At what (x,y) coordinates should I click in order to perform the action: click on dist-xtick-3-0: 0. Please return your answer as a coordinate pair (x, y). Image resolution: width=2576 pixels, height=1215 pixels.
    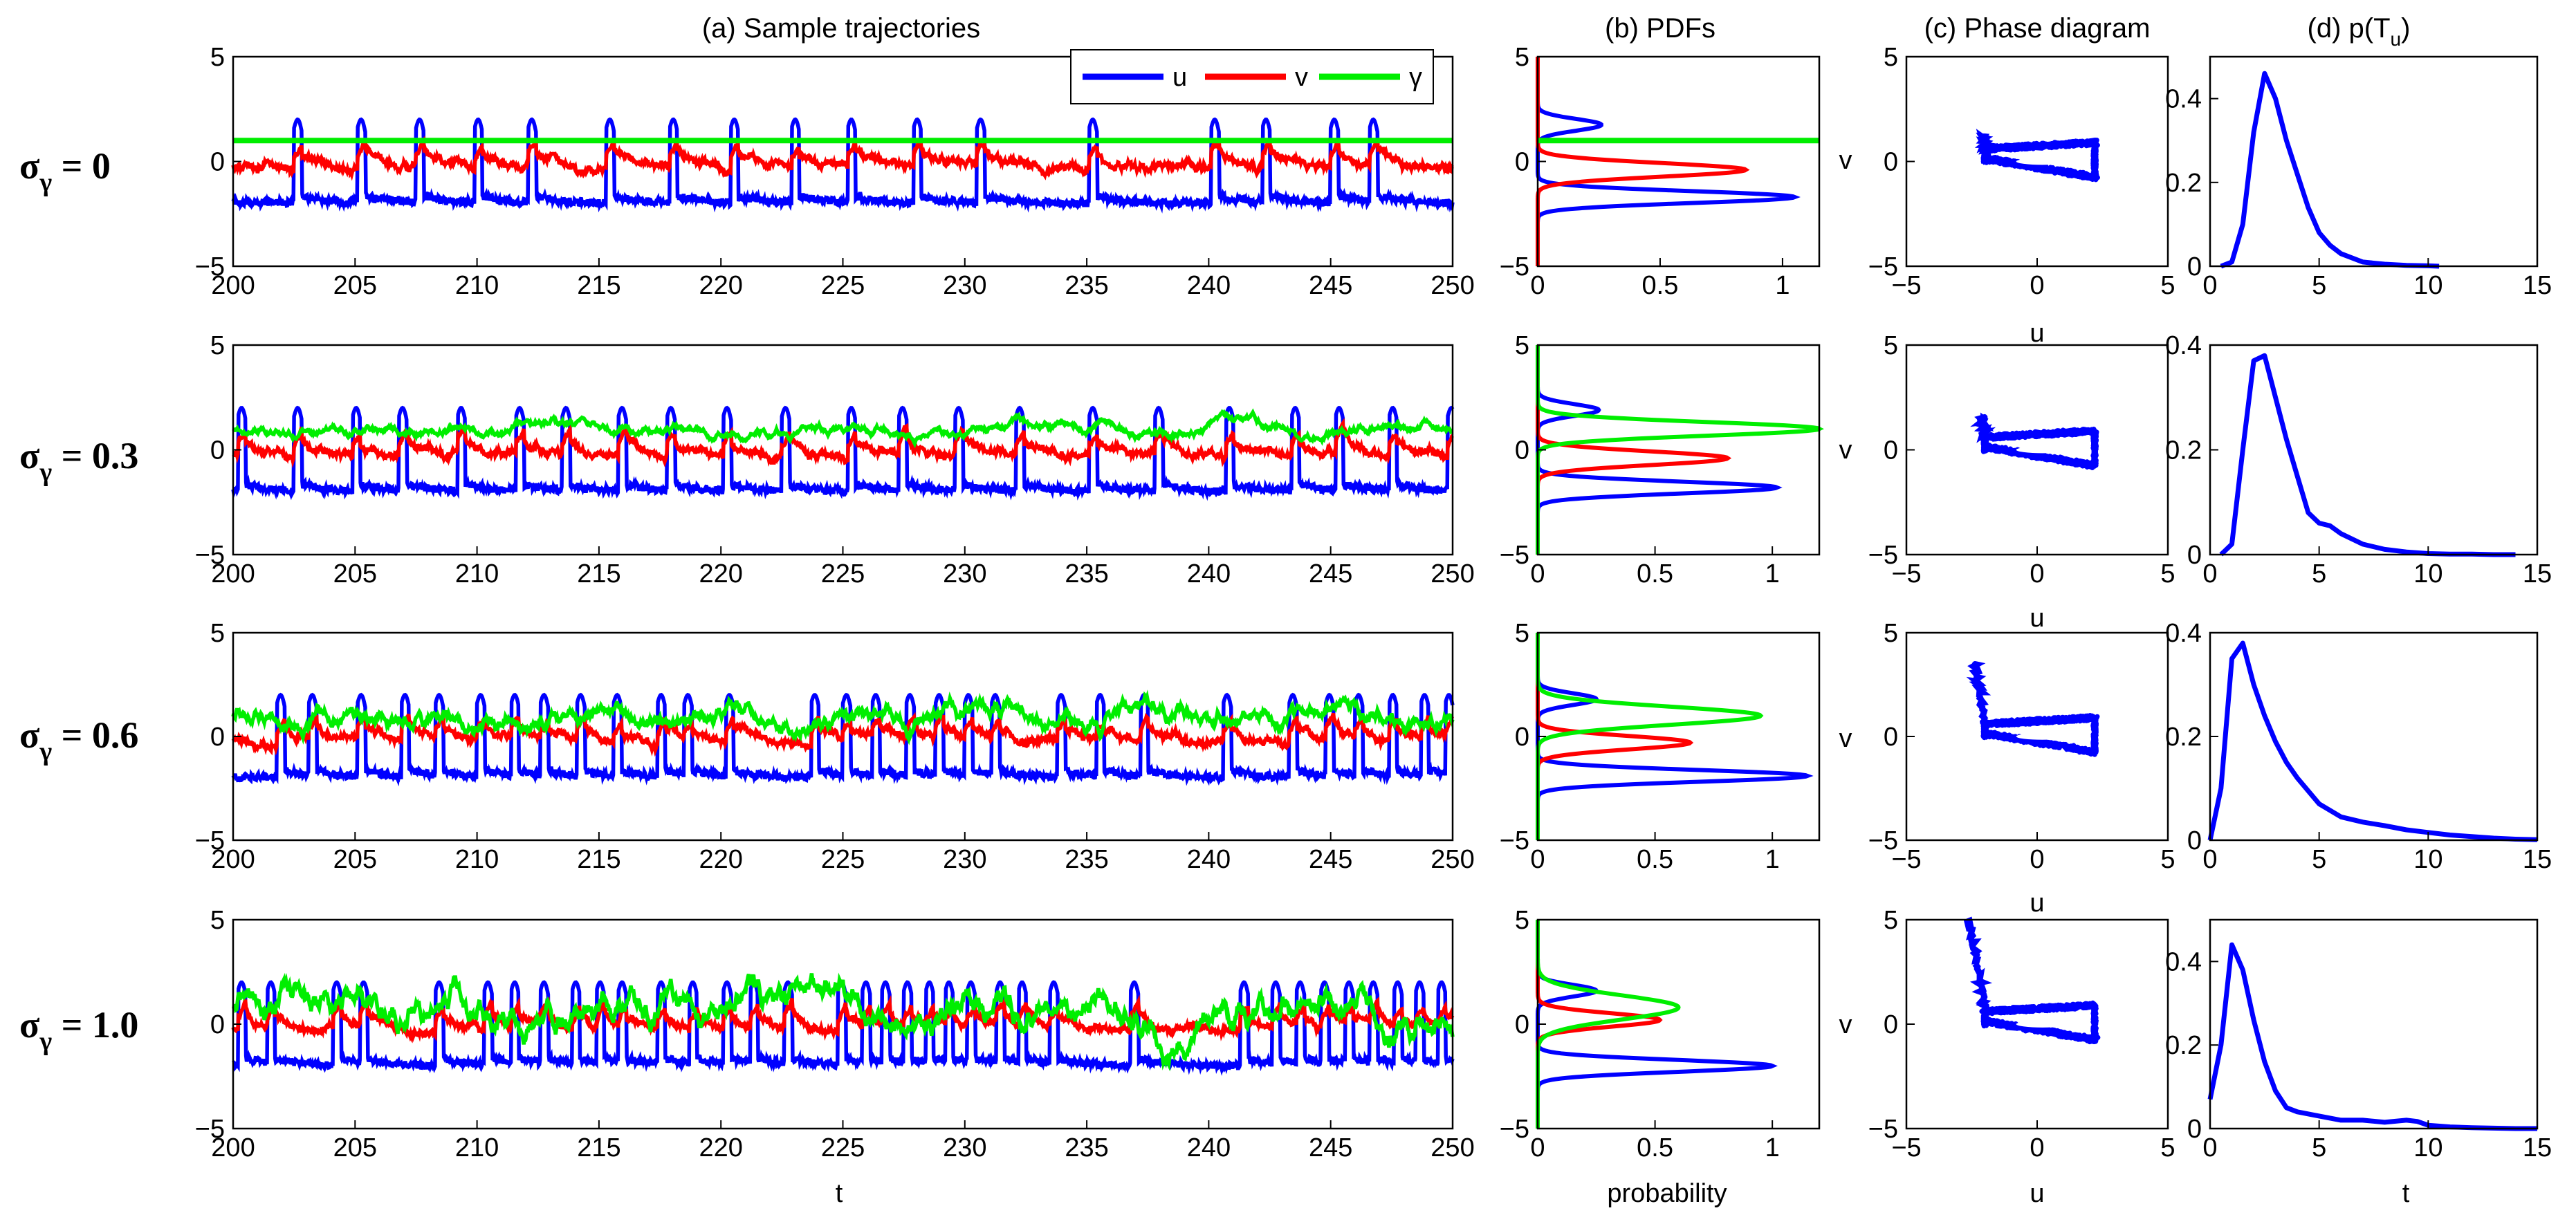
    Looking at the image, I should click on (2209, 1147).